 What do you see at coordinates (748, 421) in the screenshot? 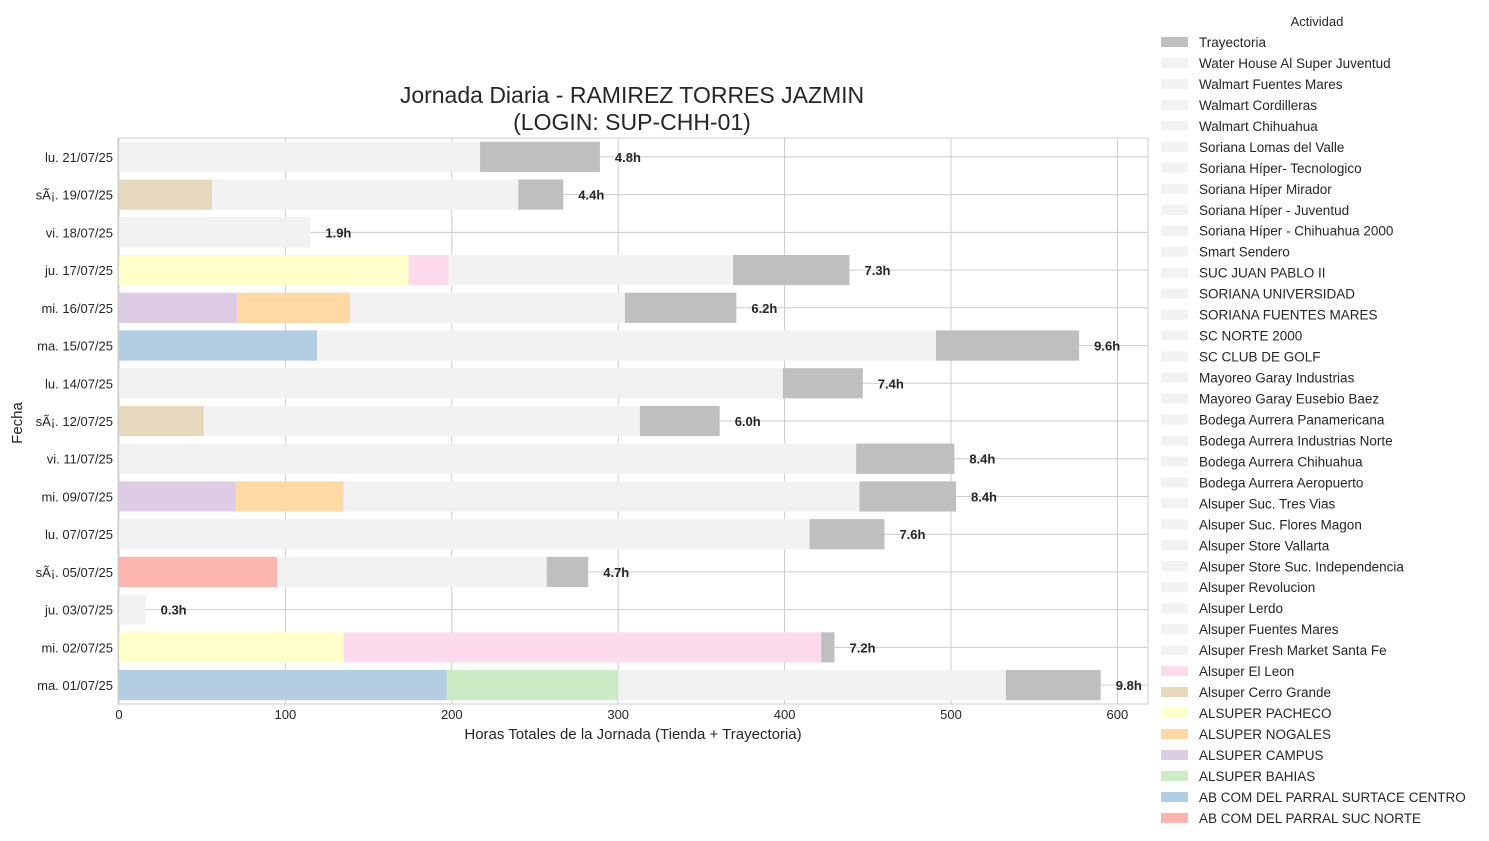
I see `bar-total-label: 6.0h` at bounding box center [748, 421].